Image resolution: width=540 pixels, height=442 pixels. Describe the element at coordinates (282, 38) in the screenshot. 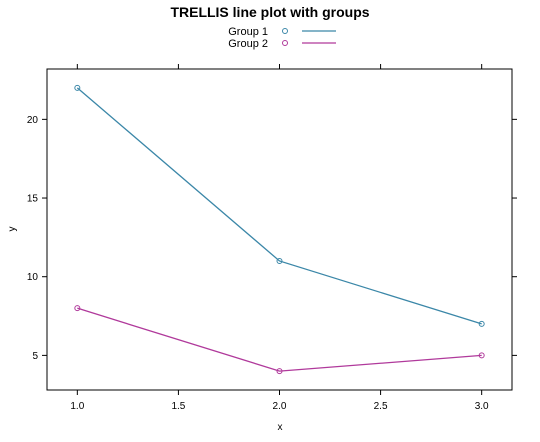

I see `legend: Group 1 Group 2` at that location.